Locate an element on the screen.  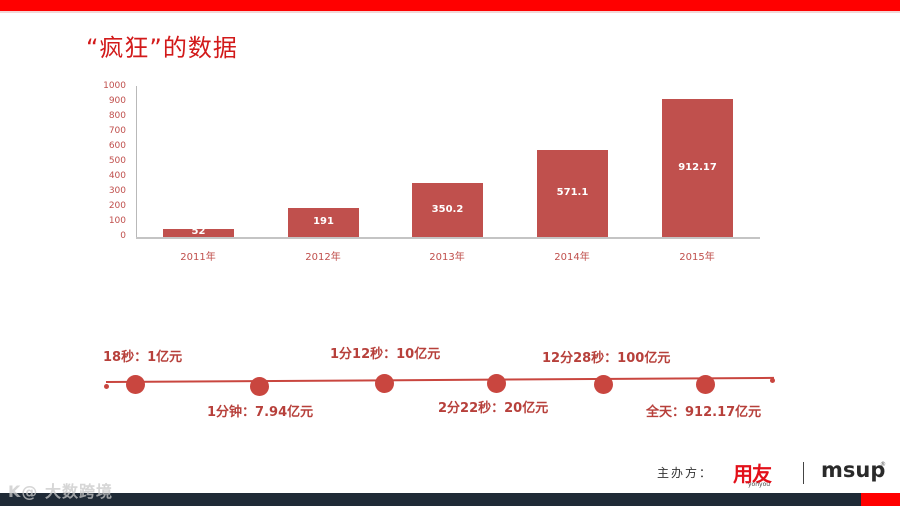
top-accent-shadow is located at coordinates (450, 12).